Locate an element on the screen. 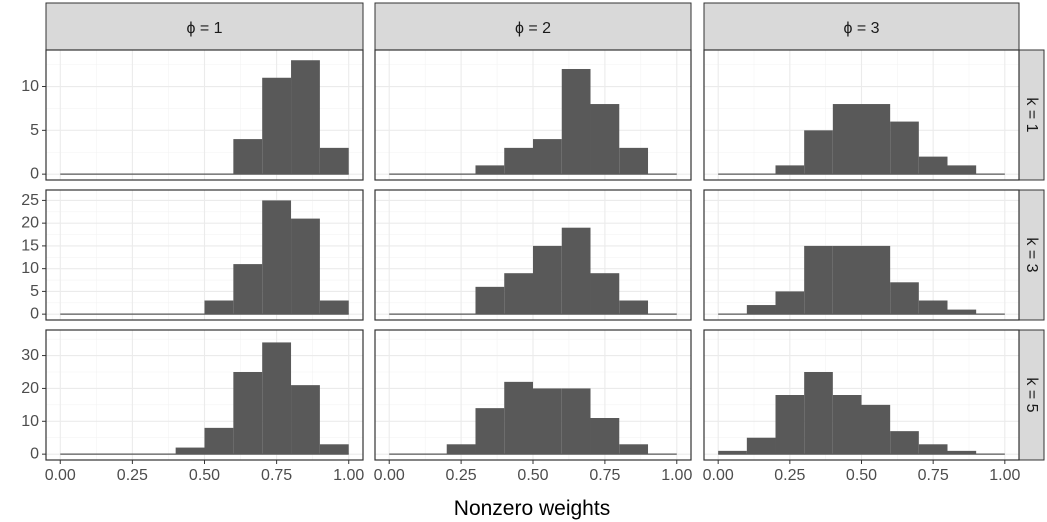 The height and width of the screenshot is (522, 1047). column-strip-label: ϕ = 1 is located at coordinates (204, 28).